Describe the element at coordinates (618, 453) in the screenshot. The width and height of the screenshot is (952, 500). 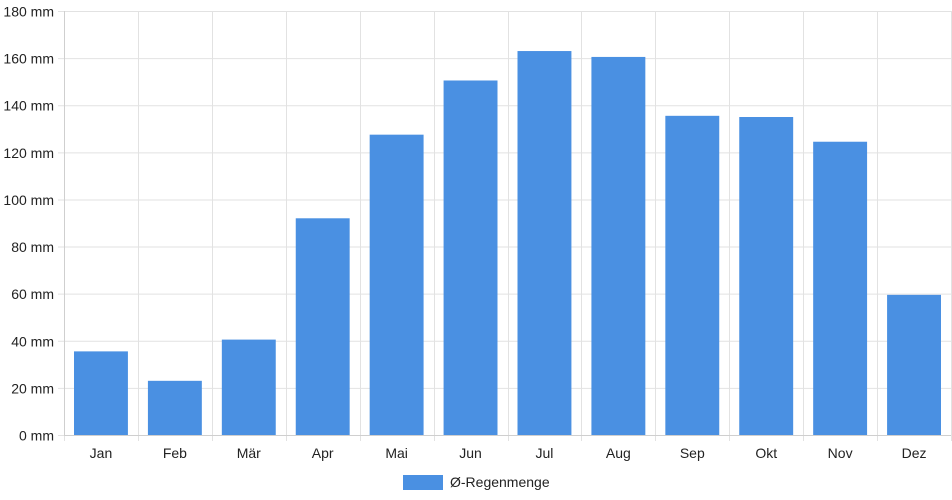
I see `x-tick-label: Aug` at that location.